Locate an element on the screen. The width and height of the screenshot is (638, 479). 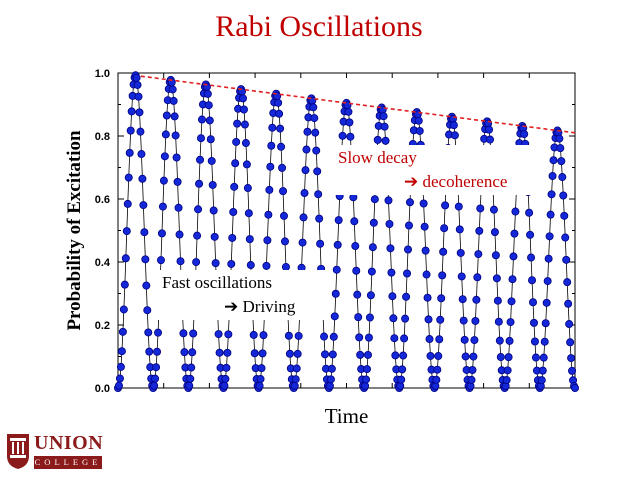
y-tick-label: 0.0 is located at coordinates (102, 389).